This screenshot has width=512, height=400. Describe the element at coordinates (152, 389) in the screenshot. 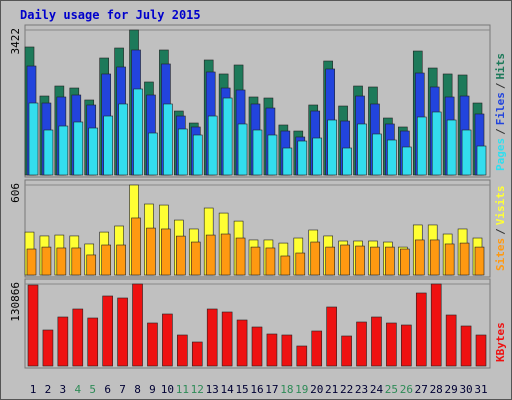

I see `x-tick-label: 9` at that location.